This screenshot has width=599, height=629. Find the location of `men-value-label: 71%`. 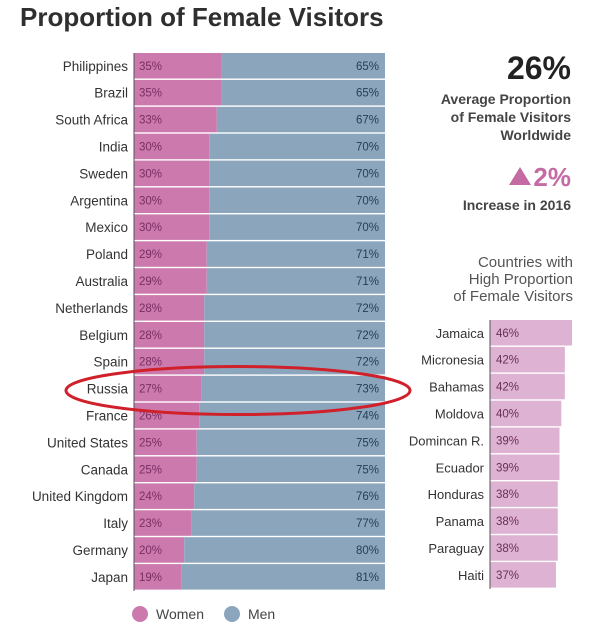

men-value-label: 71% is located at coordinates (367, 255).